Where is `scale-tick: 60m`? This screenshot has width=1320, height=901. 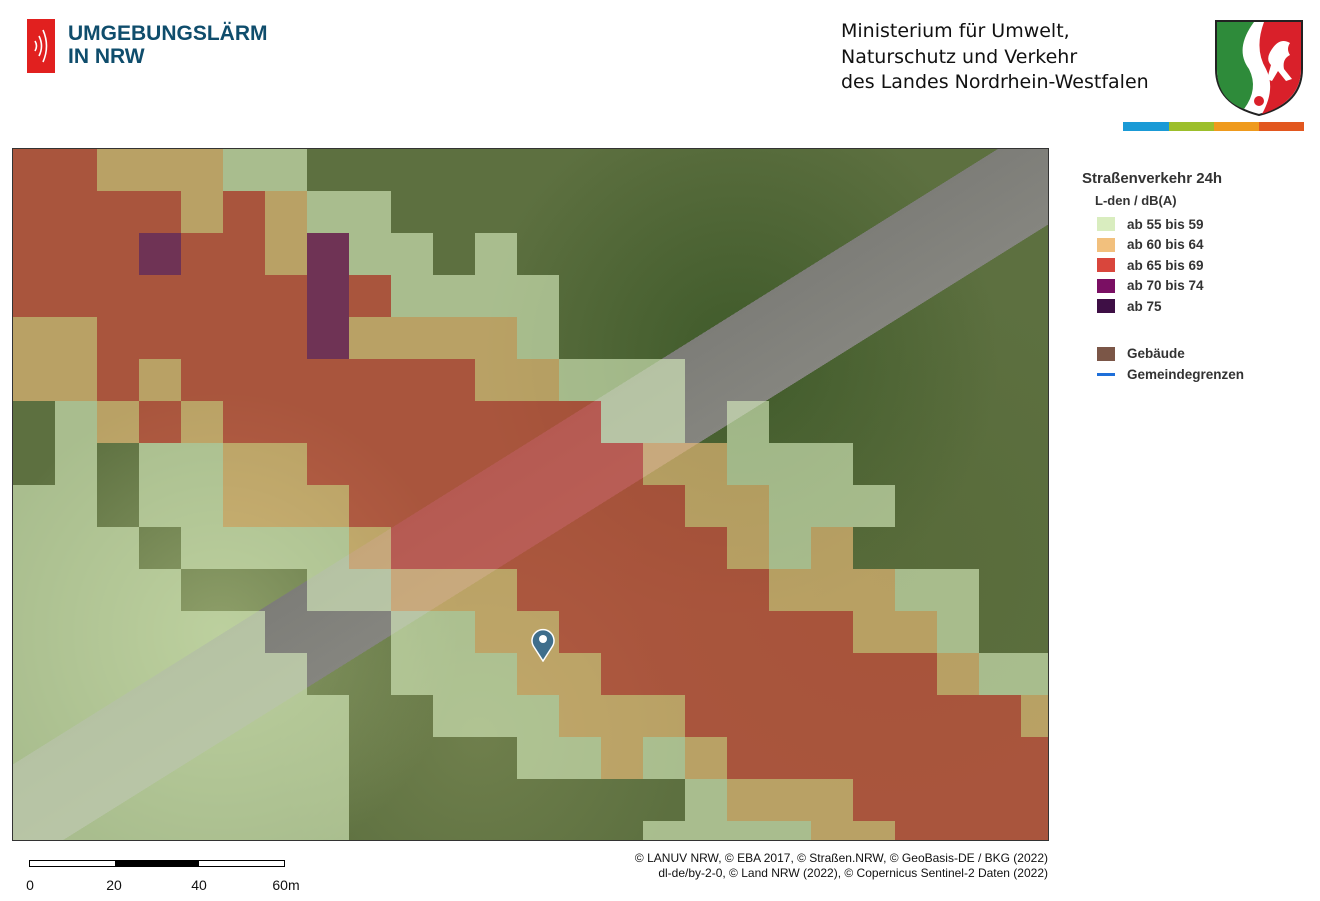 scale-tick: 60m is located at coordinates (286, 885).